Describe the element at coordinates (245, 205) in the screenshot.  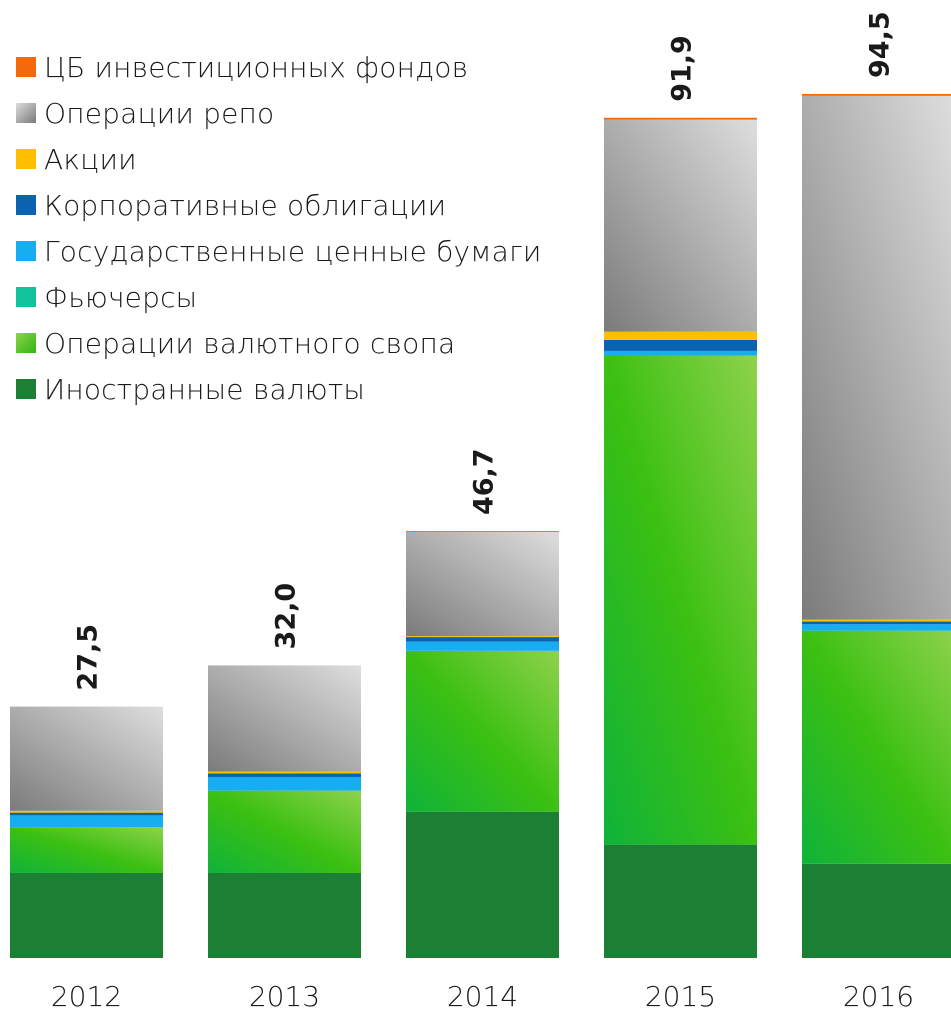
I see `legend-label: Корпоративные облигации` at that location.